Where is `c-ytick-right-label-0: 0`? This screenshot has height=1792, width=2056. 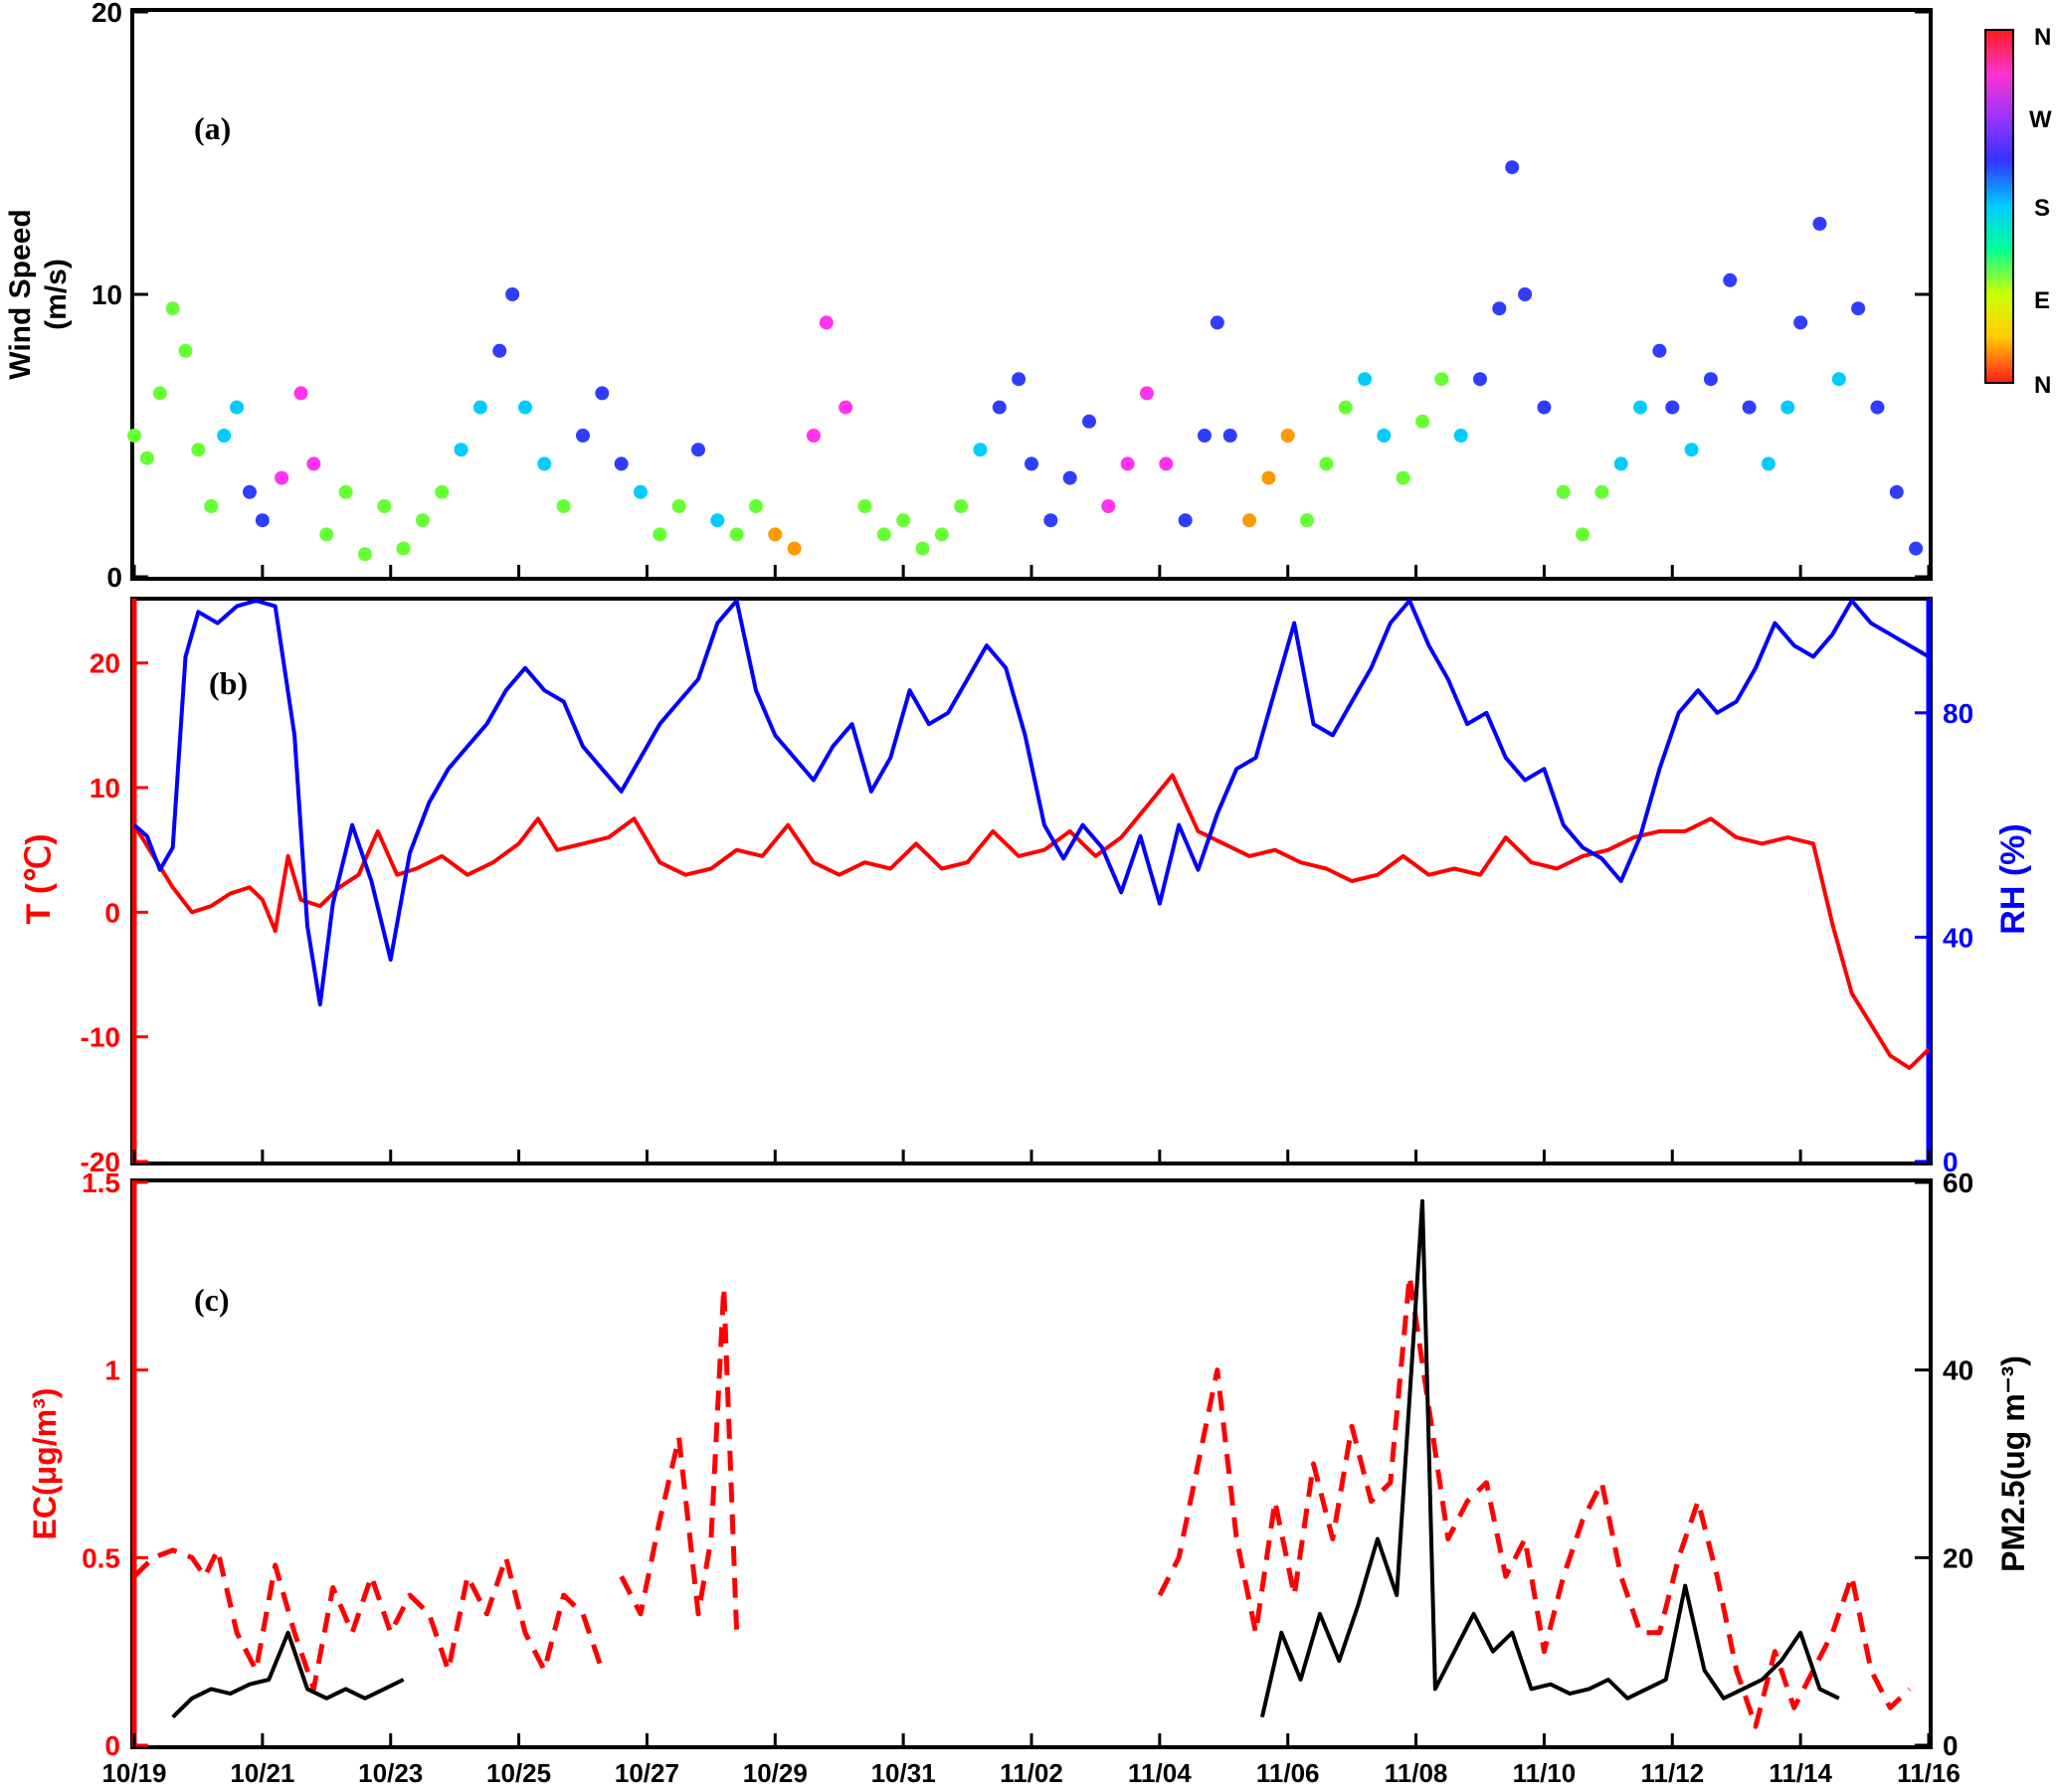 c-ytick-right-label-0: 0 is located at coordinates (1951, 1746).